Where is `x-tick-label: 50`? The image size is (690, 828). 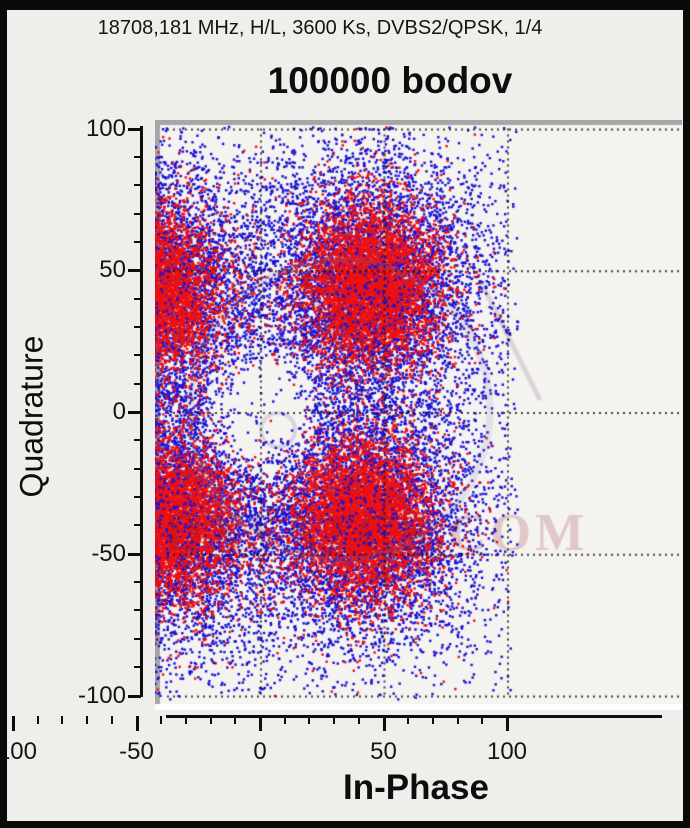
x-tick-label: 50 is located at coordinates (383, 751).